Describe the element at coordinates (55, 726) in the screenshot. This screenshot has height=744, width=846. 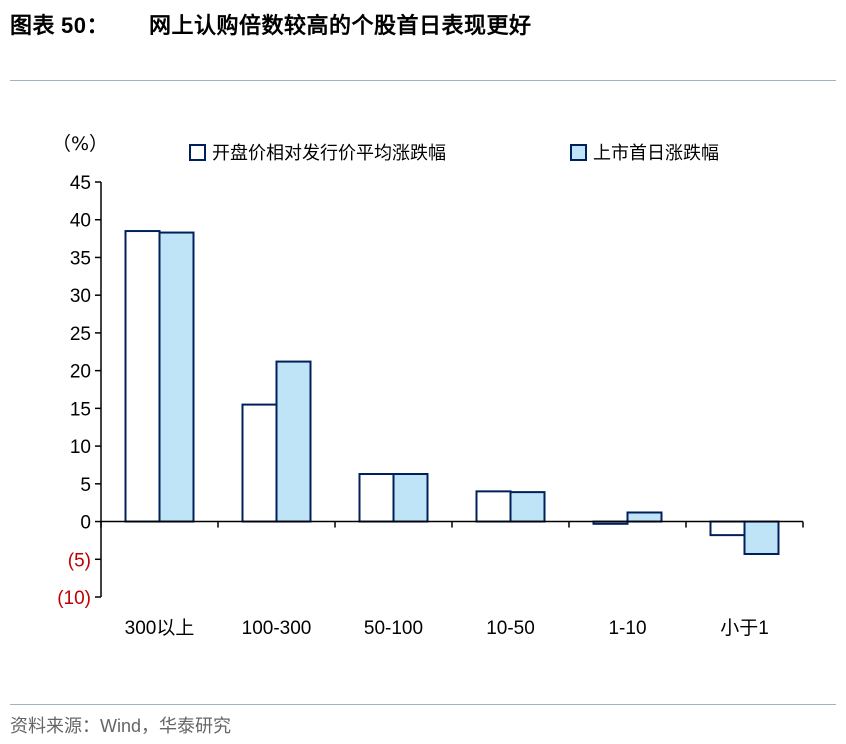
I see `source-prefix: 资料来源：` at that location.